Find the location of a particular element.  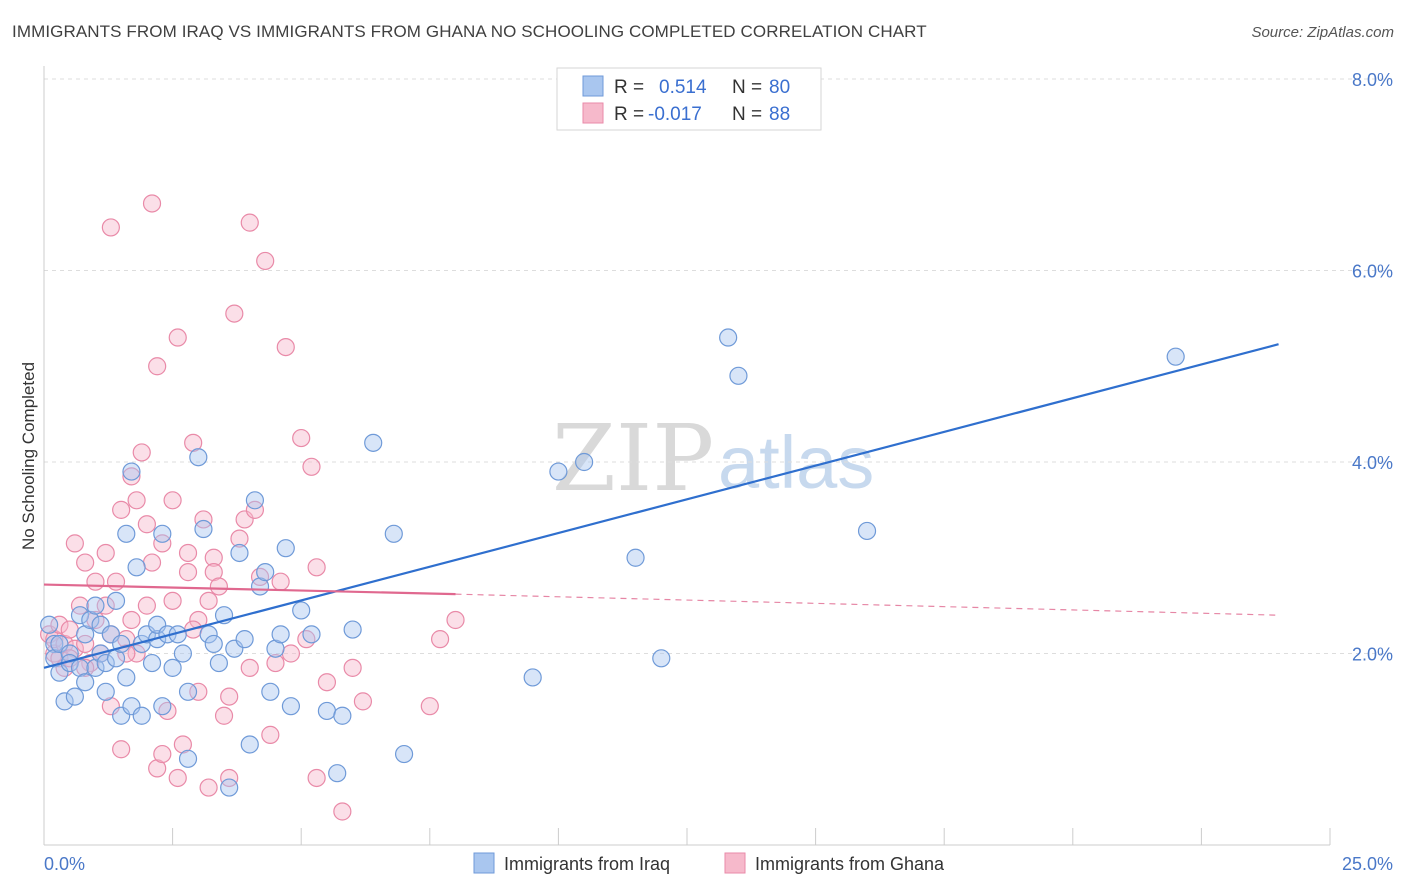

x-tick-label-0: 0.0% is located at coordinates (64, 864).